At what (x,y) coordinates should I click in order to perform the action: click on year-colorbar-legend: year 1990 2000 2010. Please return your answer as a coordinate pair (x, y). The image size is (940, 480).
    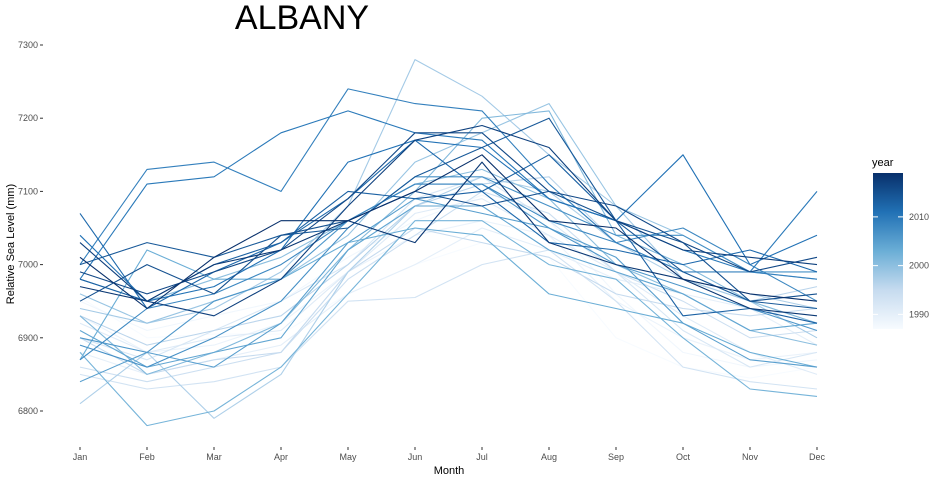
    Looking at the image, I should click on (900, 243).